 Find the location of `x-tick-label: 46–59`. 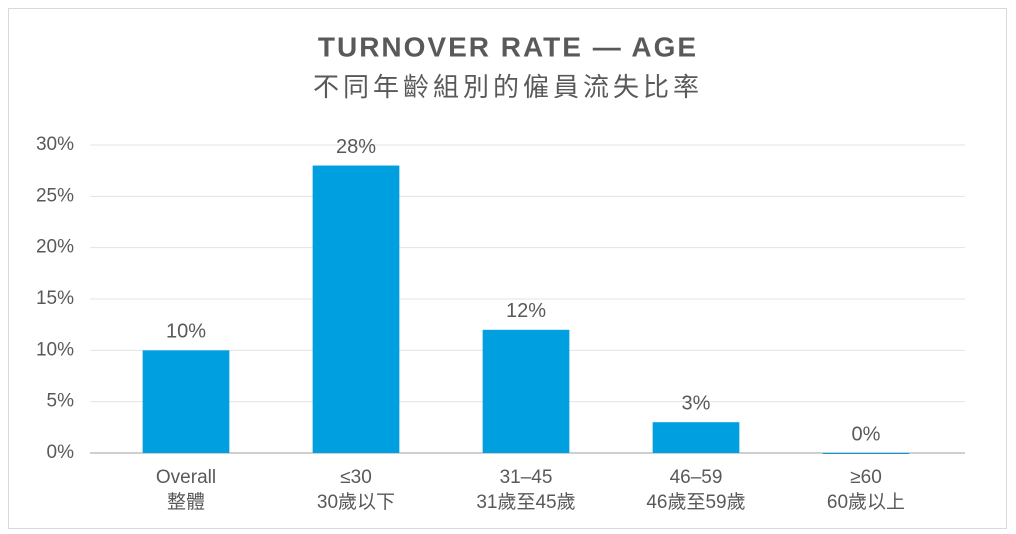

x-tick-label: 46–59 is located at coordinates (696, 477).